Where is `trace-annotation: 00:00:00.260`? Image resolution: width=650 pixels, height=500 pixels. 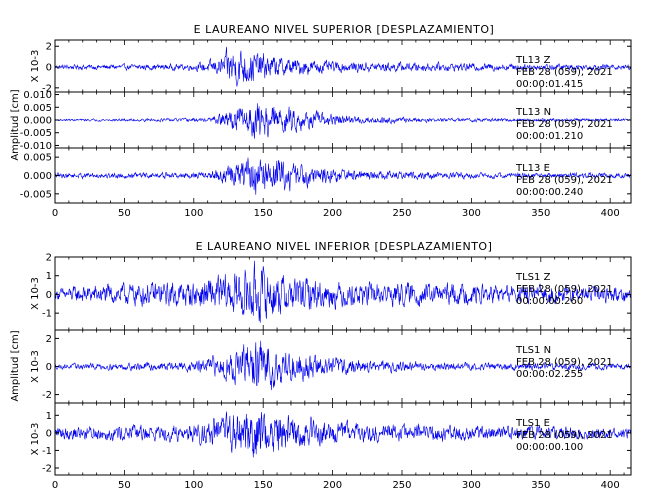 trace-annotation: 00:00:00.260 is located at coordinates (549, 301).